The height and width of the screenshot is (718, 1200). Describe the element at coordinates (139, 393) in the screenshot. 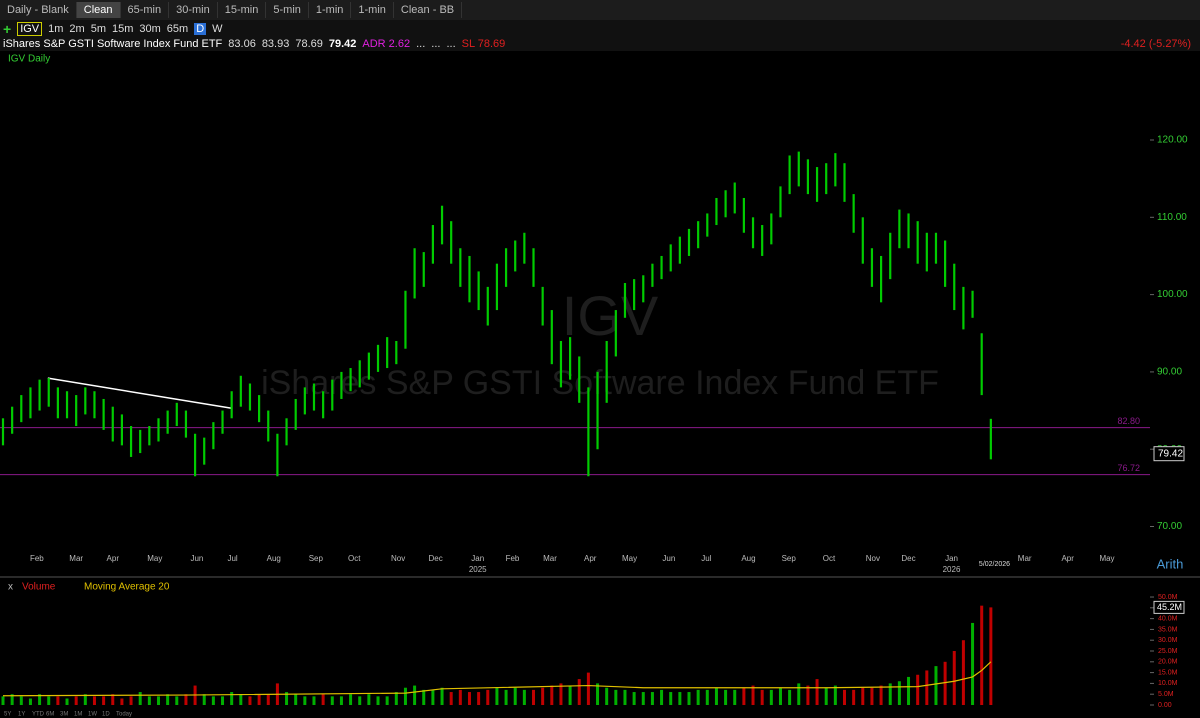

I see `trendline` at that location.